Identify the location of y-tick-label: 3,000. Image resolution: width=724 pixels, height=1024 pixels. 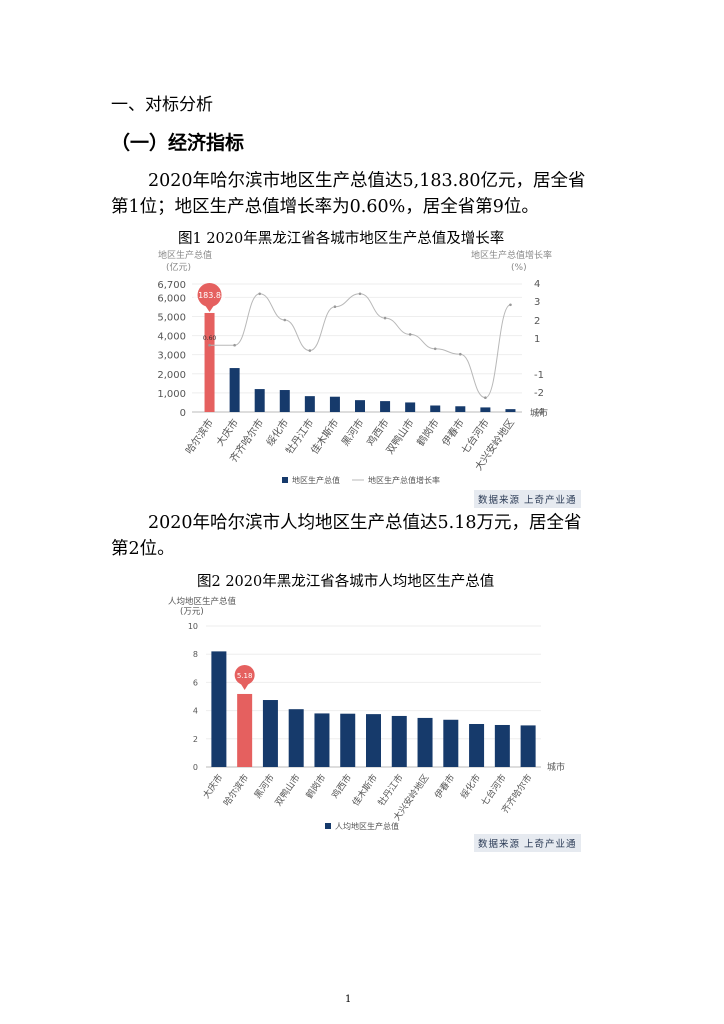
(171, 356).